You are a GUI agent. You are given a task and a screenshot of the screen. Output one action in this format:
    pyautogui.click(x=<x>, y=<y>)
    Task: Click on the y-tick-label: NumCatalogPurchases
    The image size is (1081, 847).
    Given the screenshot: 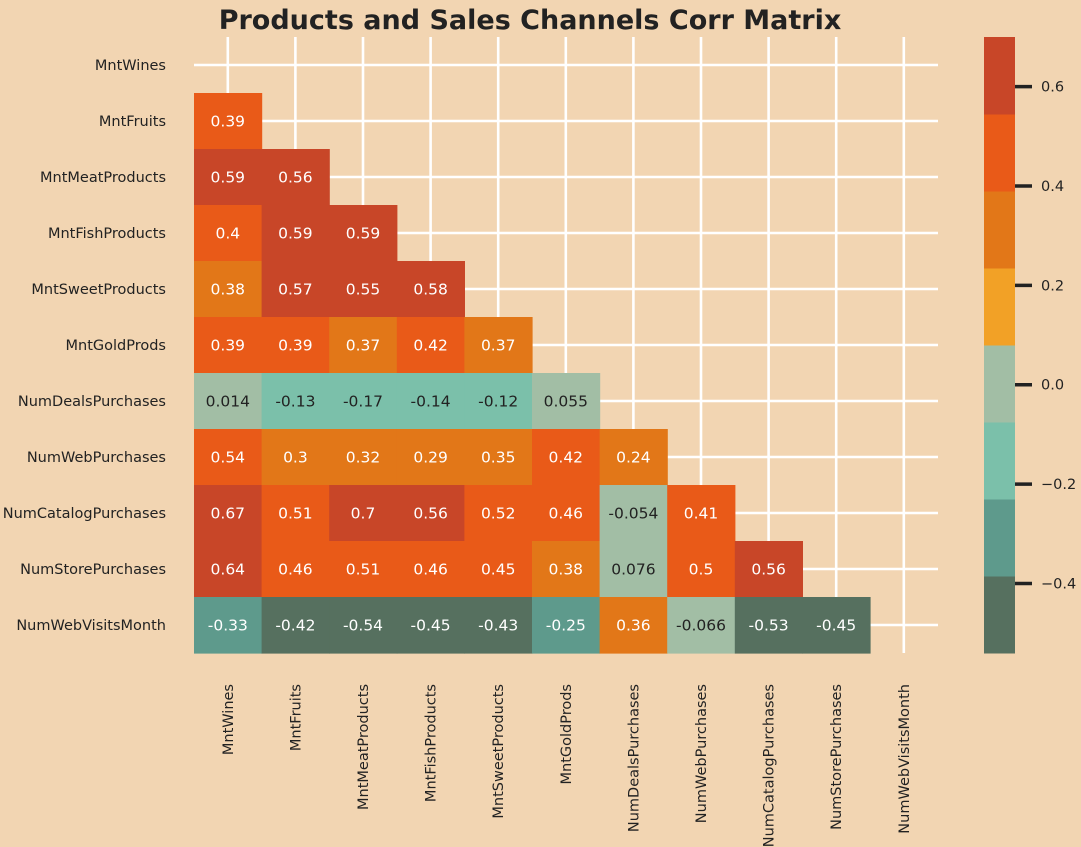 What is the action you would take?
    pyautogui.click(x=84, y=514)
    